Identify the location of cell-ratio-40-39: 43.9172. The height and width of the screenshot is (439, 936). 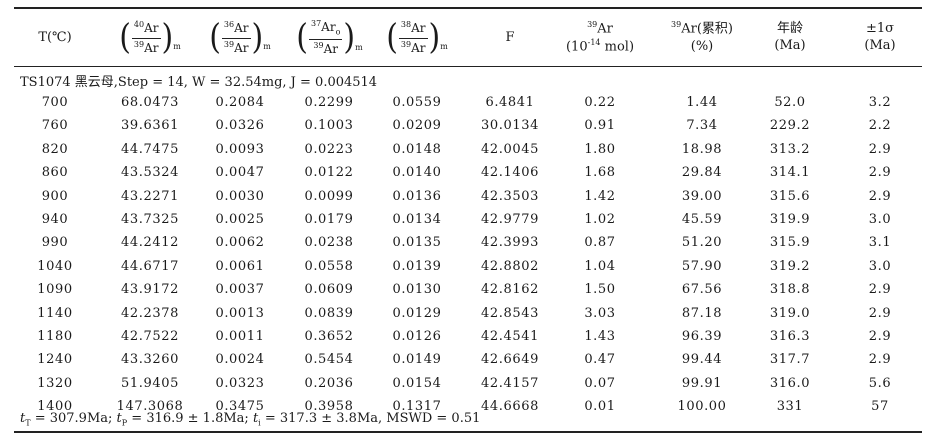
(150, 290).